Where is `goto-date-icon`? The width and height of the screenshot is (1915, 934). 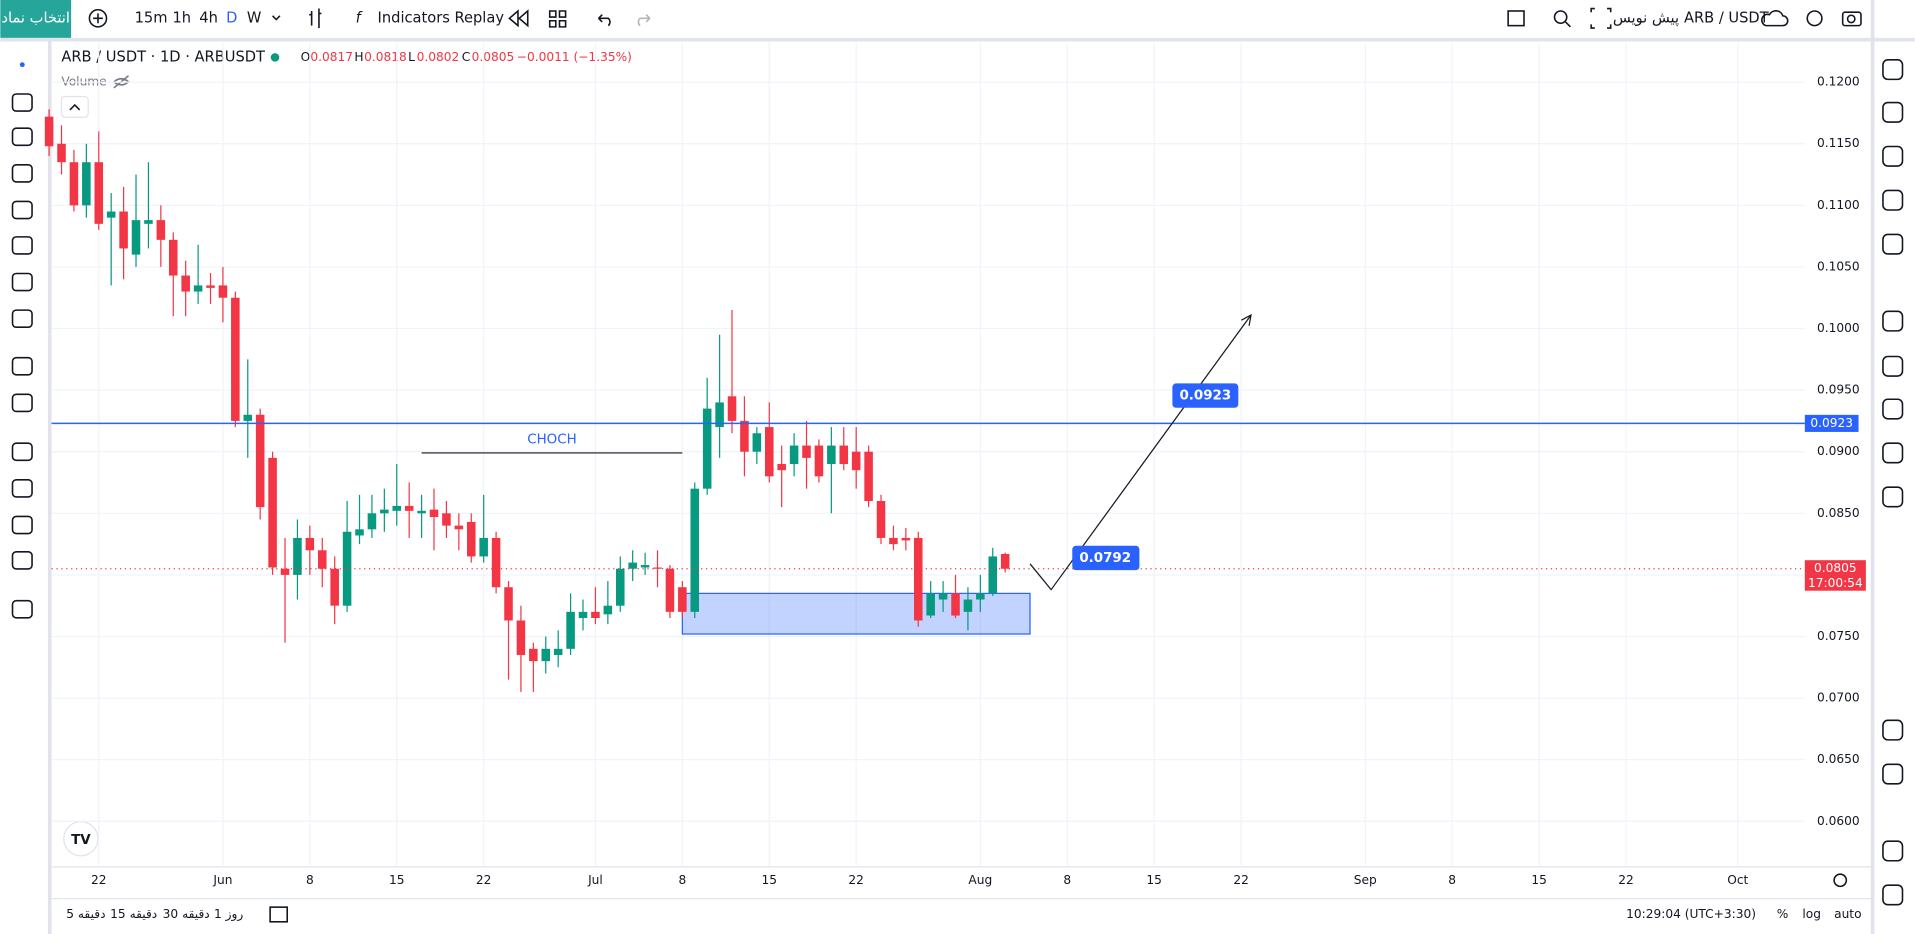 goto-date-icon is located at coordinates (279, 914).